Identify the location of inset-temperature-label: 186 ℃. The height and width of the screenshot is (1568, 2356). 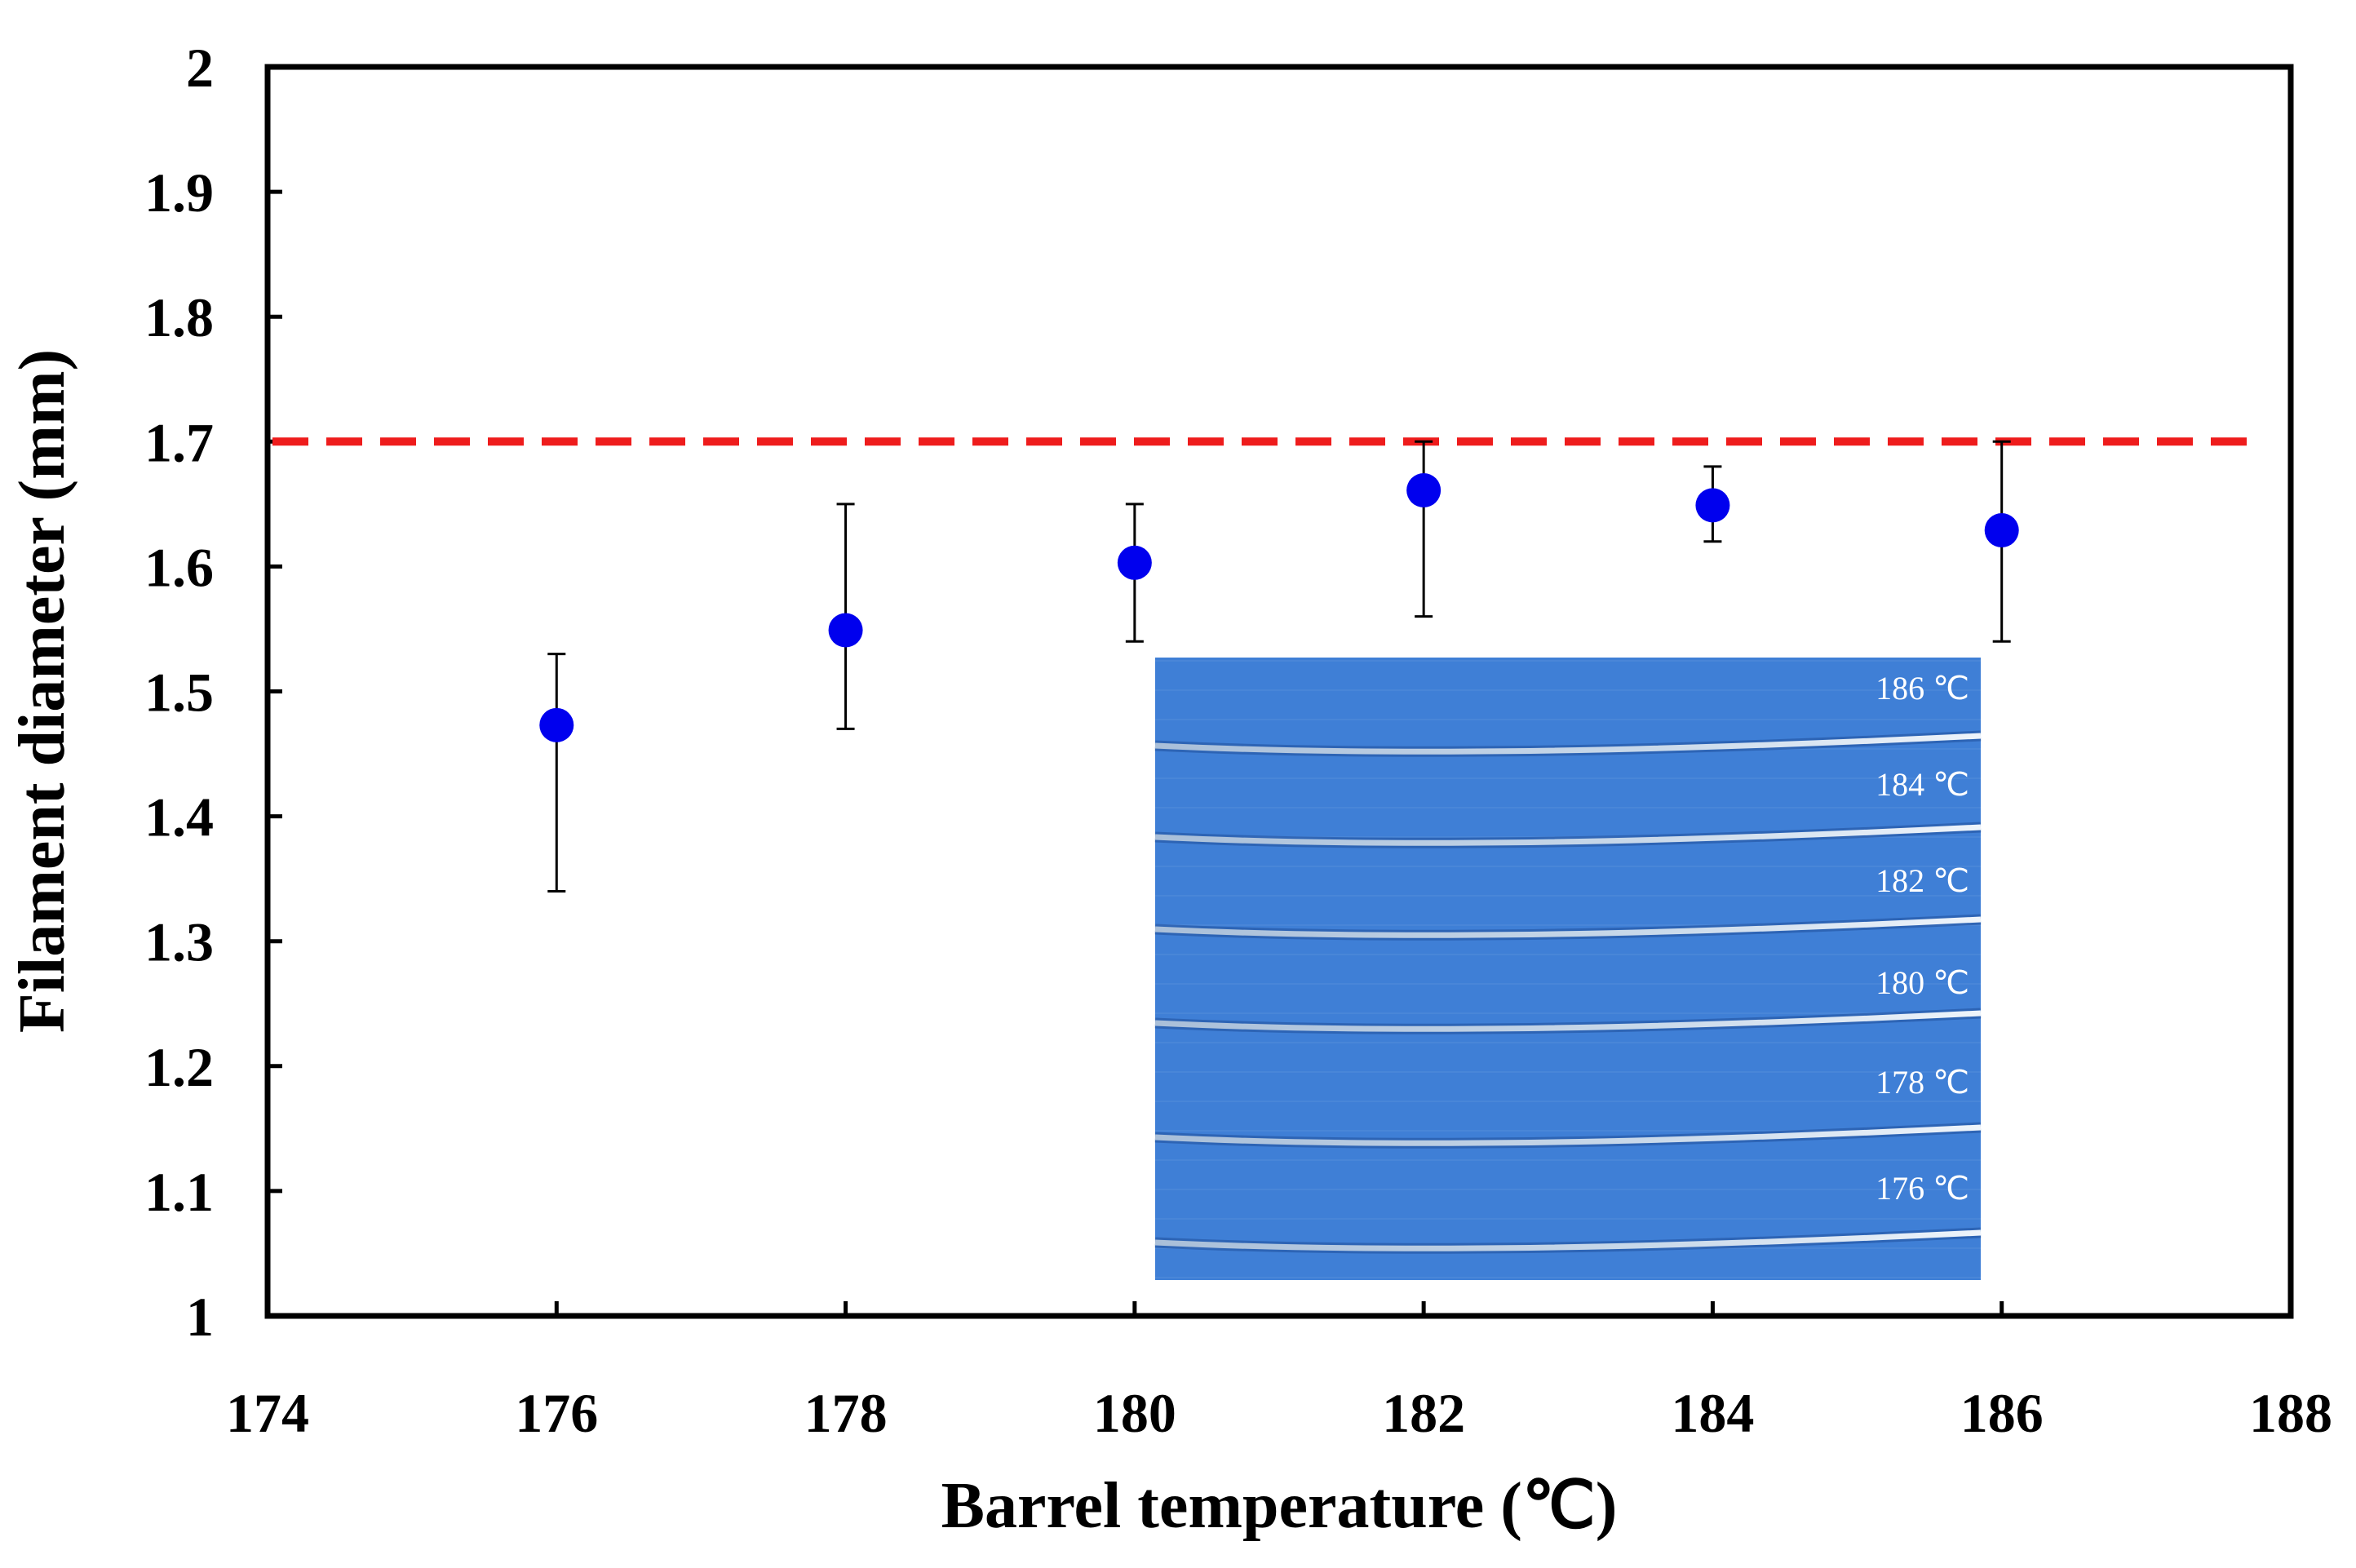
(1922, 688).